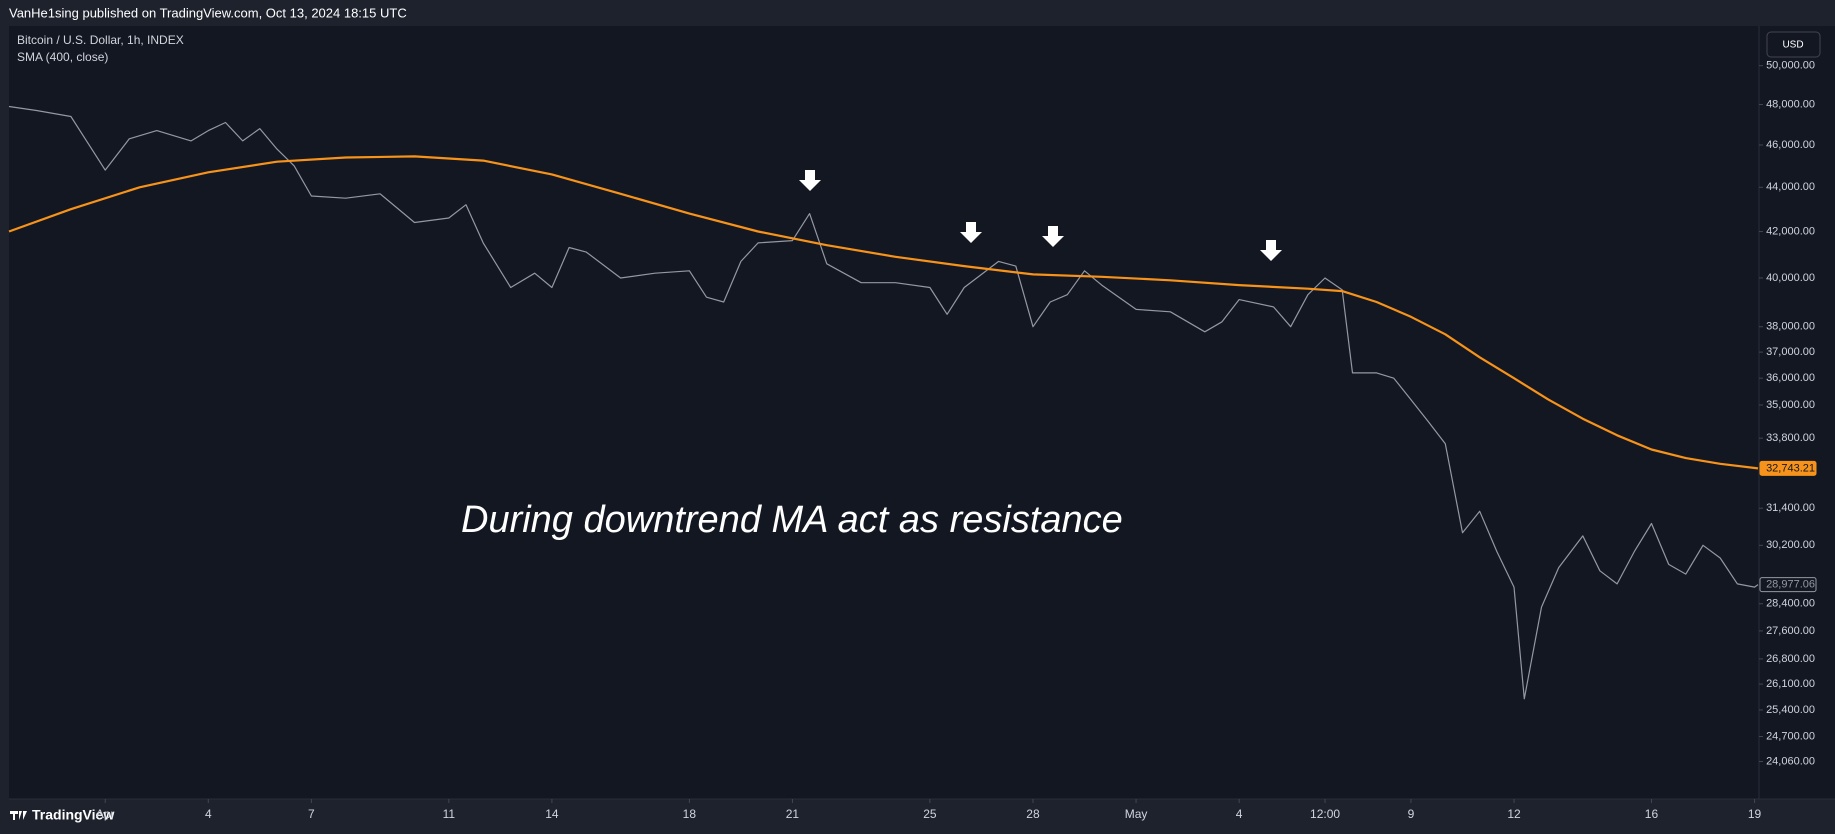 The height and width of the screenshot is (834, 1835). Describe the element at coordinates (792, 520) in the screenshot. I see `annotation: During downtrend MA act as resistance` at that location.